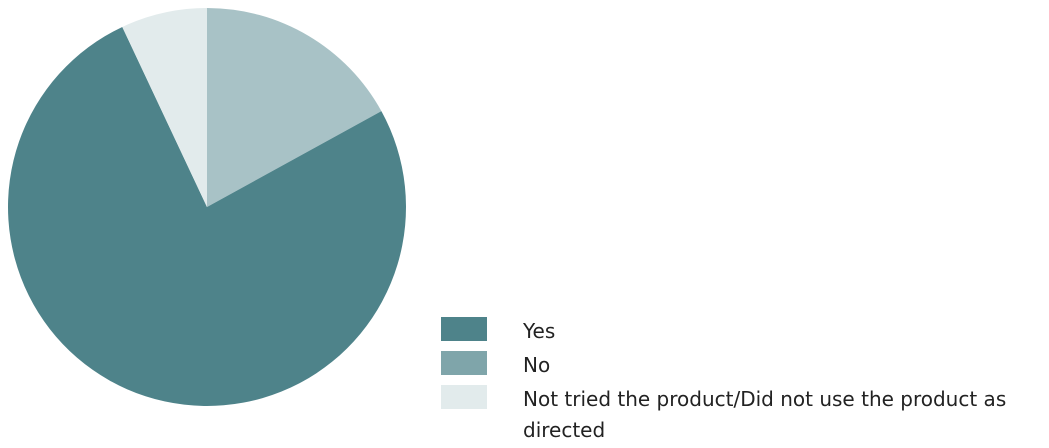 Image resolution: width=1049 pixels, height=448 pixels. Describe the element at coordinates (741, 333) in the screenshot. I see `legend-item-yes: Yes` at that location.